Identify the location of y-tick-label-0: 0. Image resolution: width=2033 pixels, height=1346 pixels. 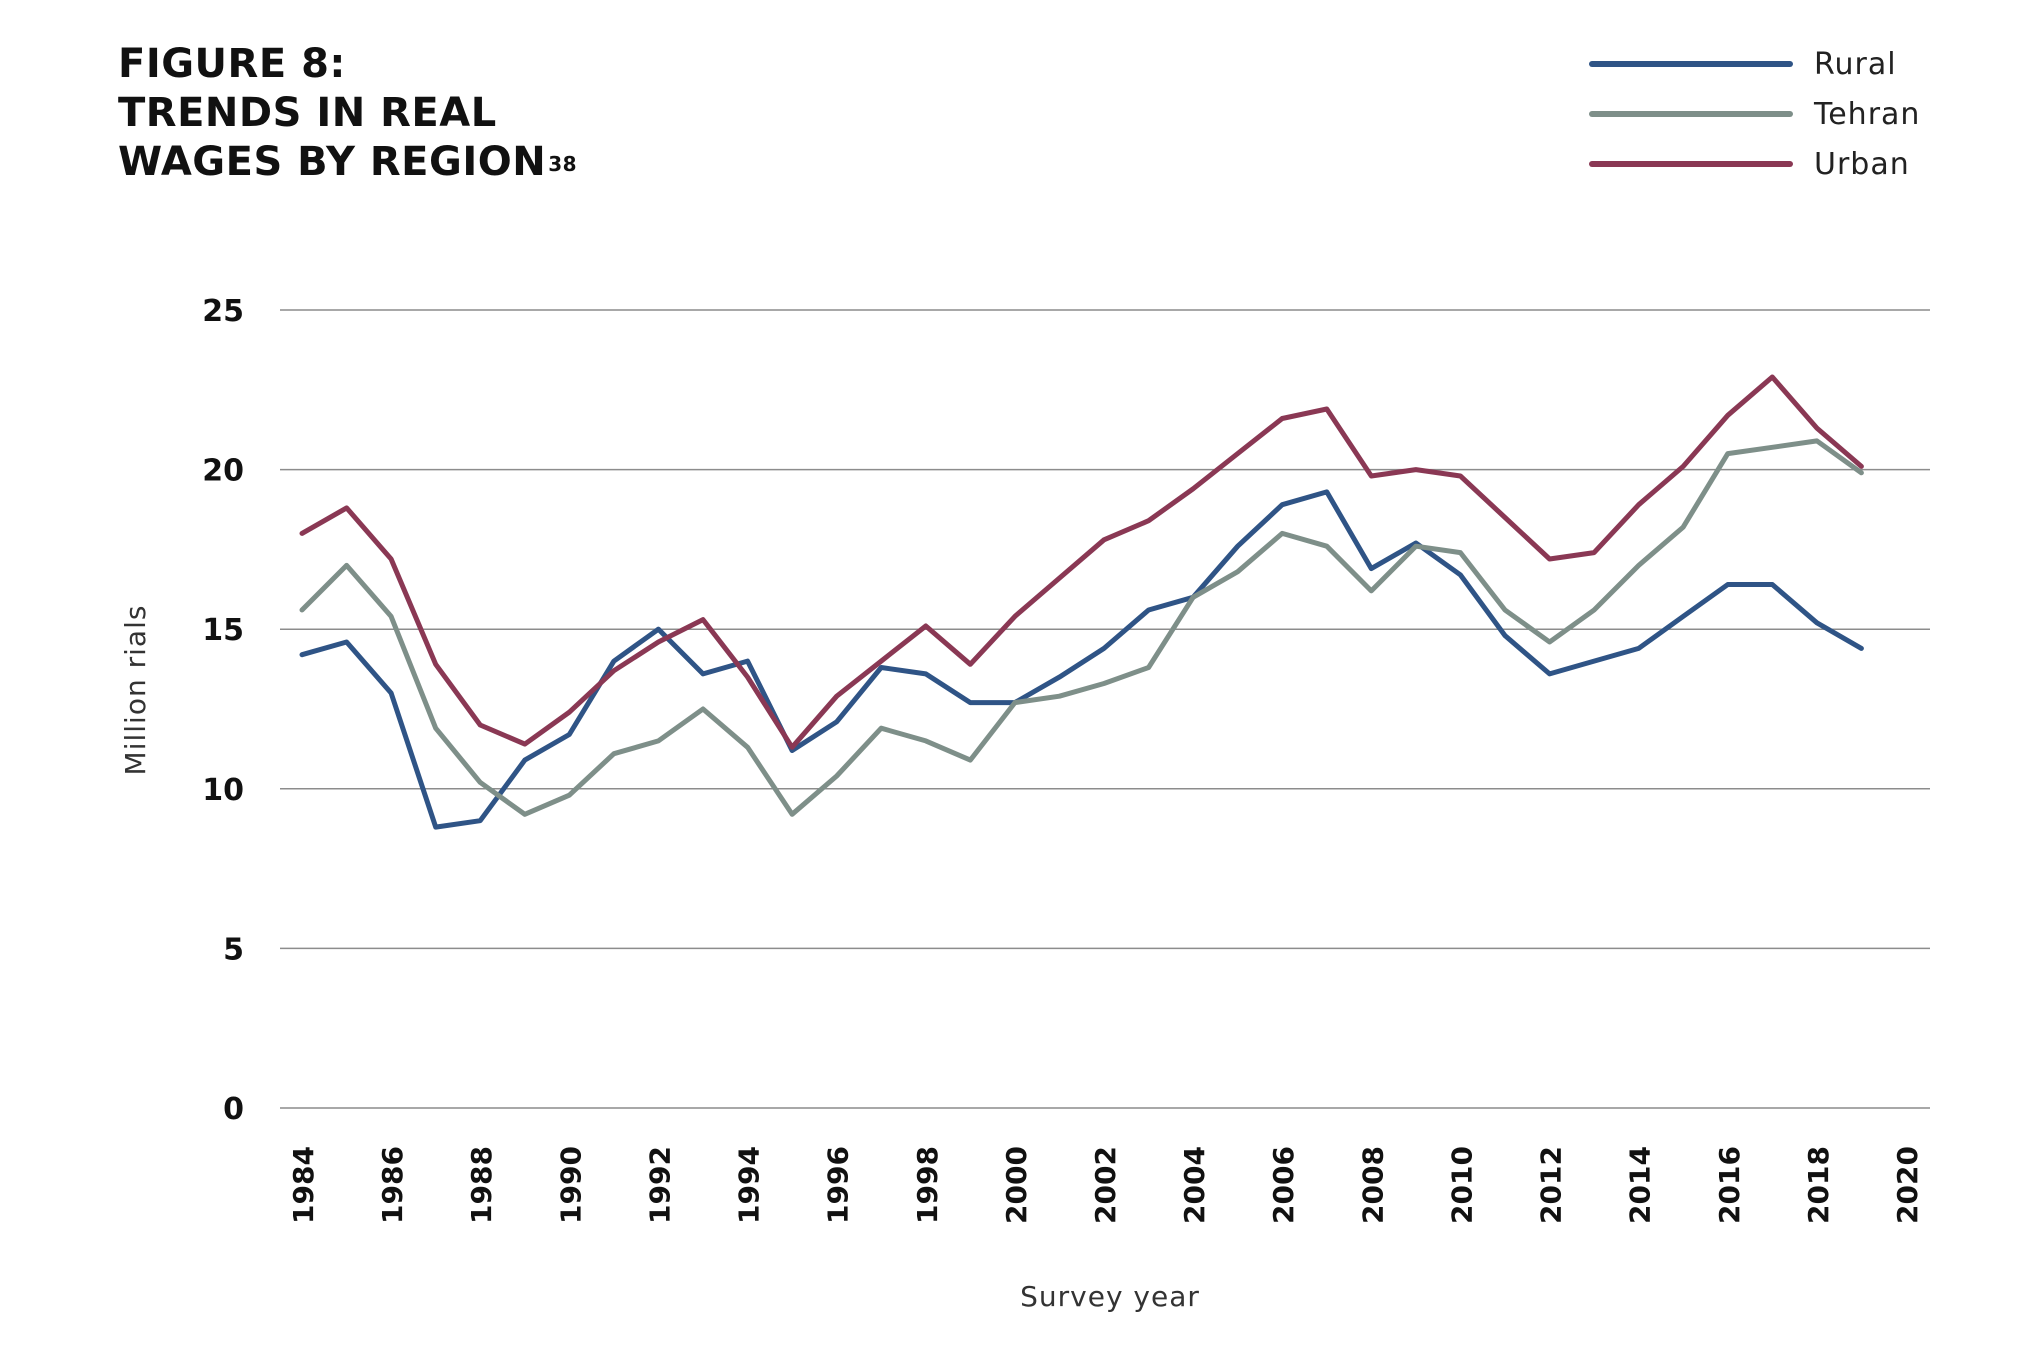
(233, 1109).